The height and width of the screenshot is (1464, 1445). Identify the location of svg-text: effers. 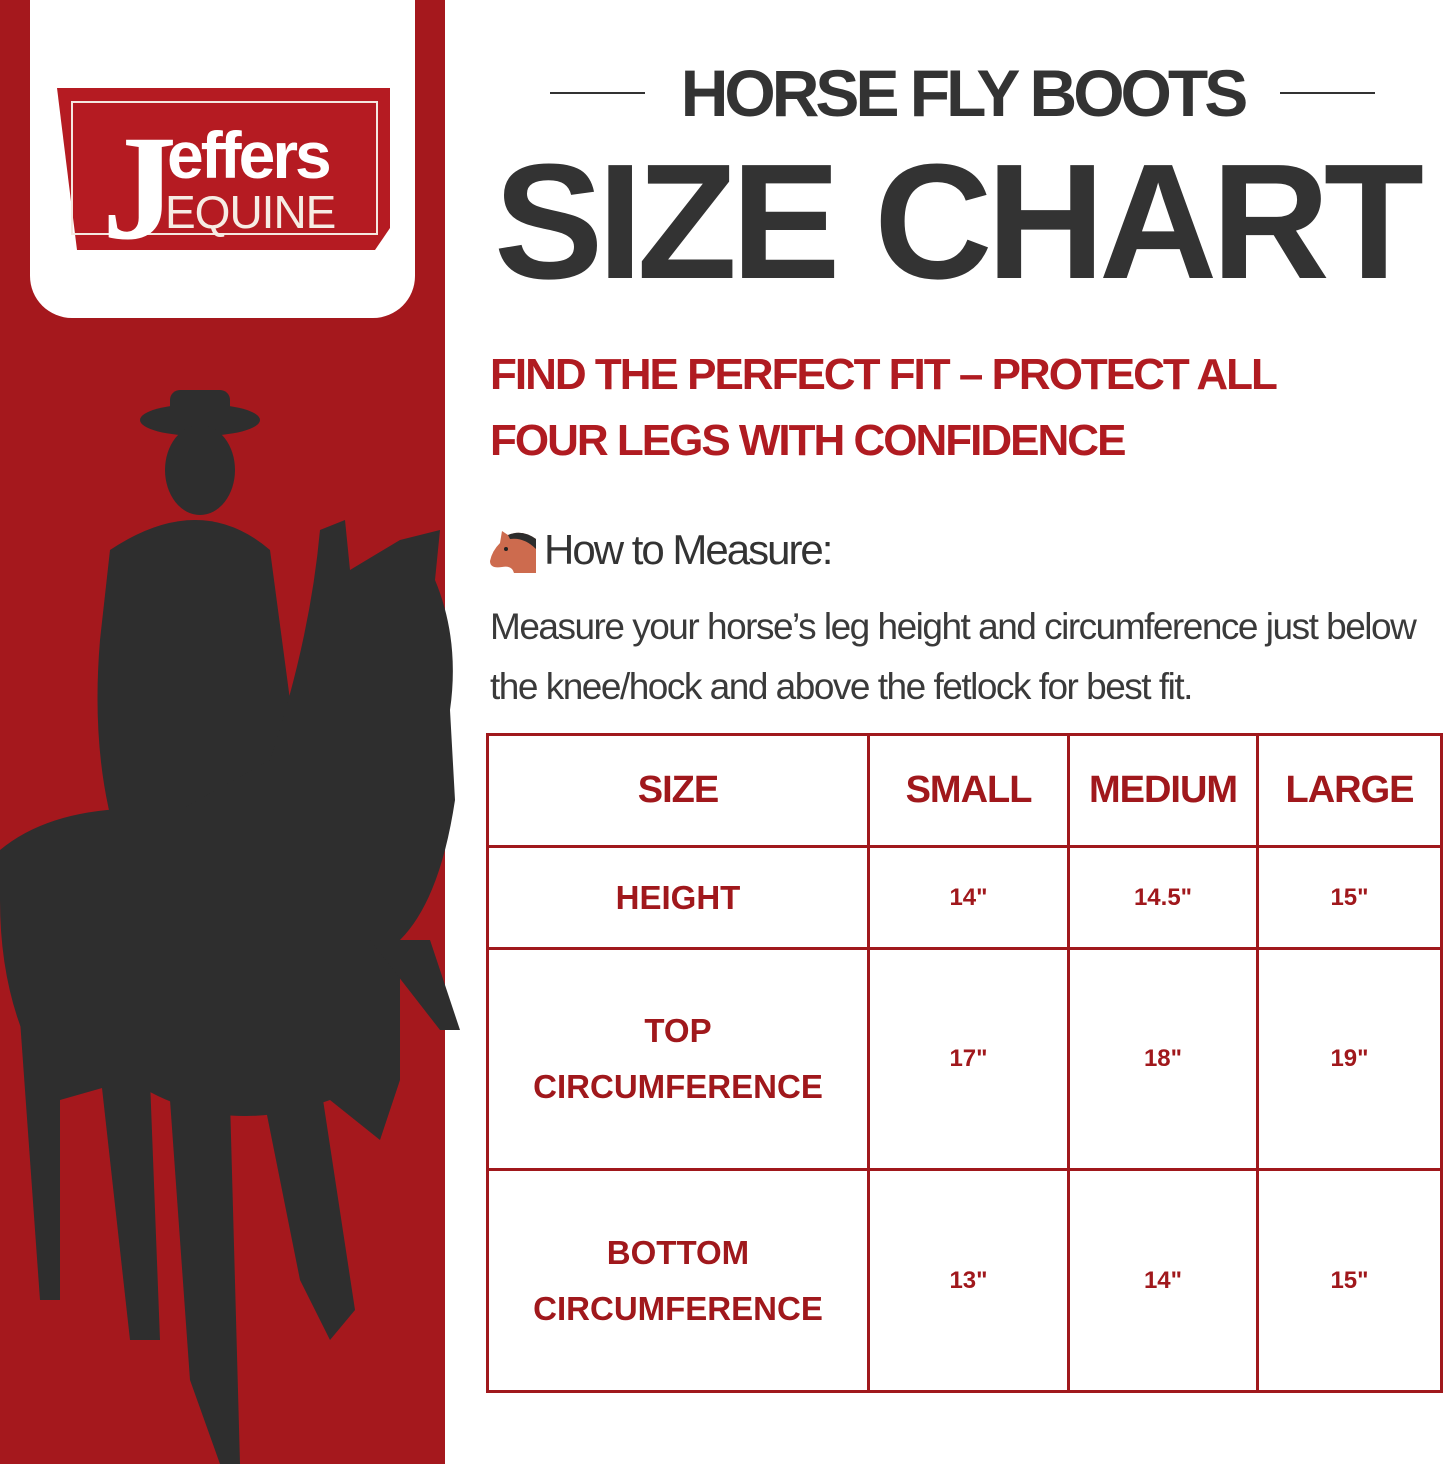
(248, 155).